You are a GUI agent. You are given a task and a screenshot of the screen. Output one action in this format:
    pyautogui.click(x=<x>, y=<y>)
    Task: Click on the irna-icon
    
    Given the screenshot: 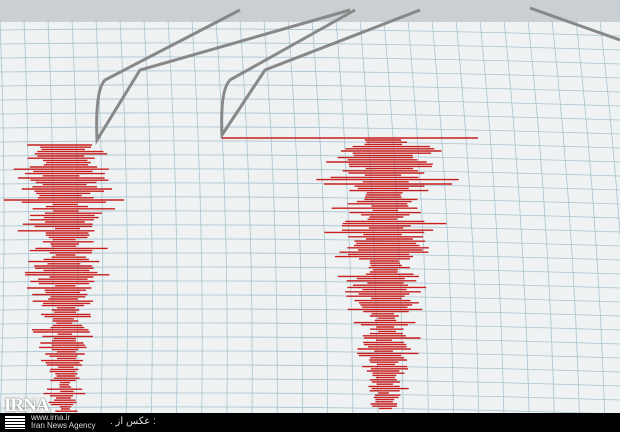 What is the action you would take?
    pyautogui.click(x=15, y=422)
    